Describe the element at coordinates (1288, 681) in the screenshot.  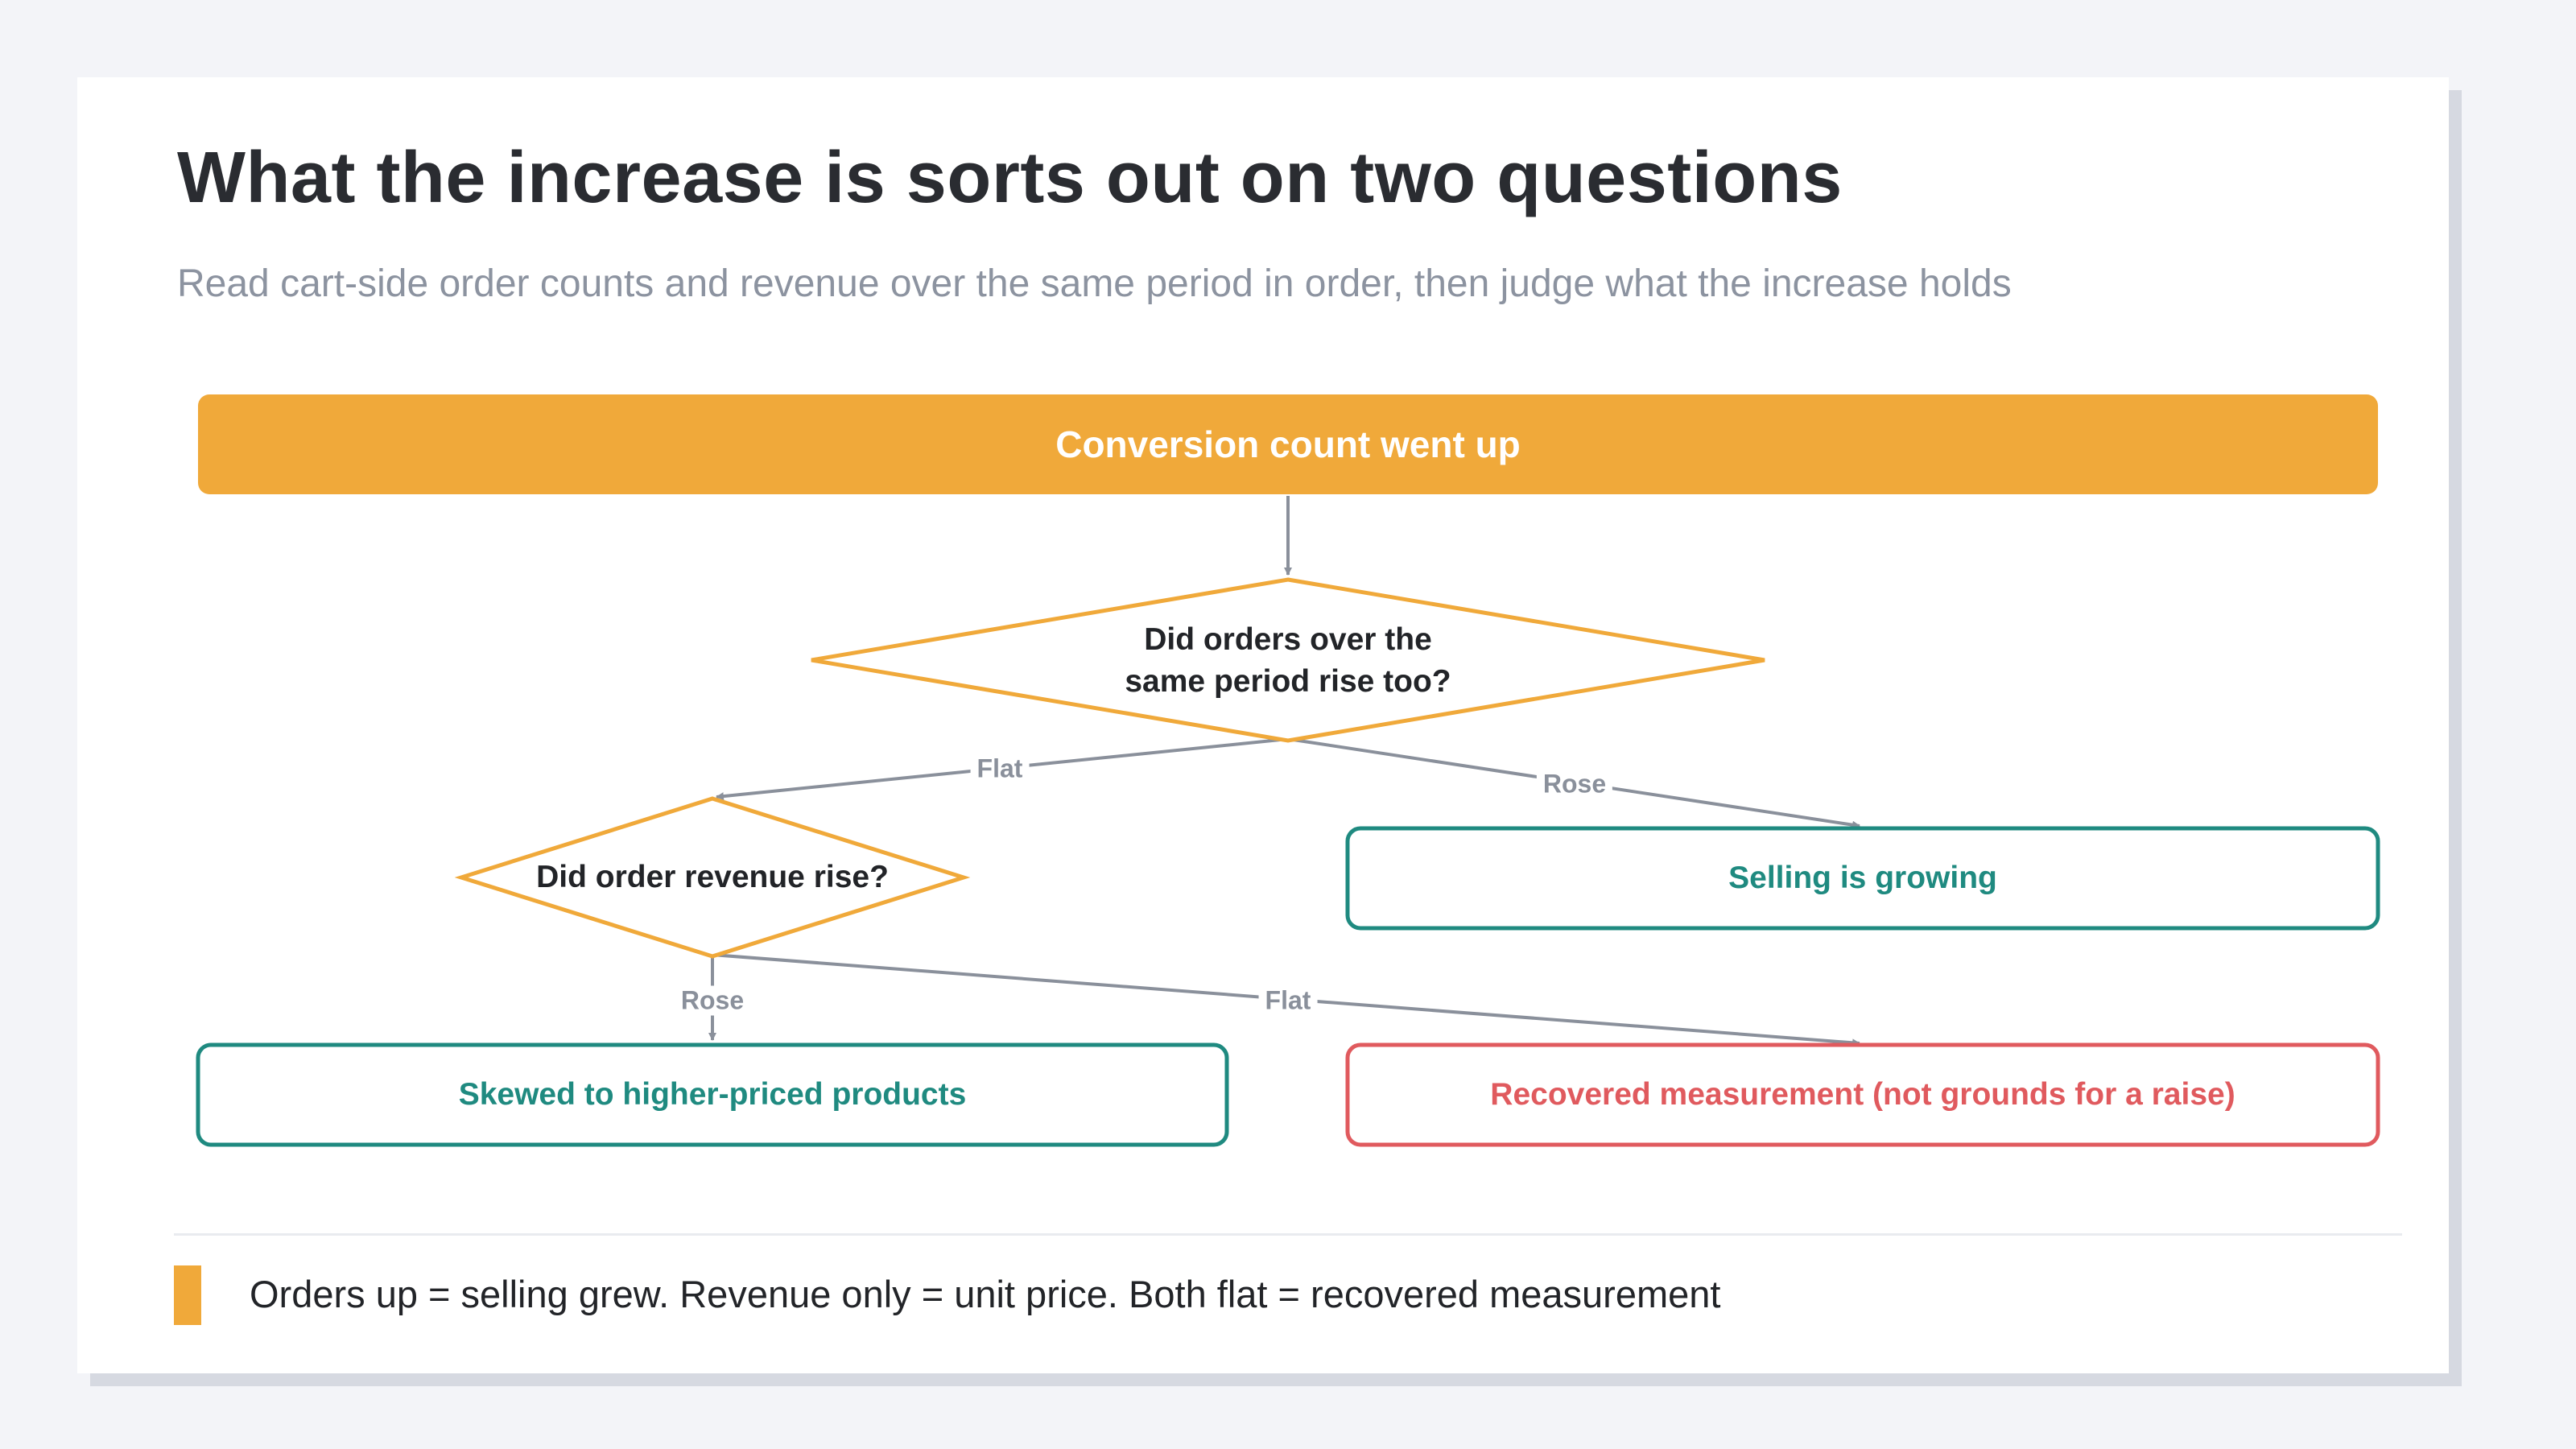
I see `decision-orders-rise-line2: same period rise too?` at that location.